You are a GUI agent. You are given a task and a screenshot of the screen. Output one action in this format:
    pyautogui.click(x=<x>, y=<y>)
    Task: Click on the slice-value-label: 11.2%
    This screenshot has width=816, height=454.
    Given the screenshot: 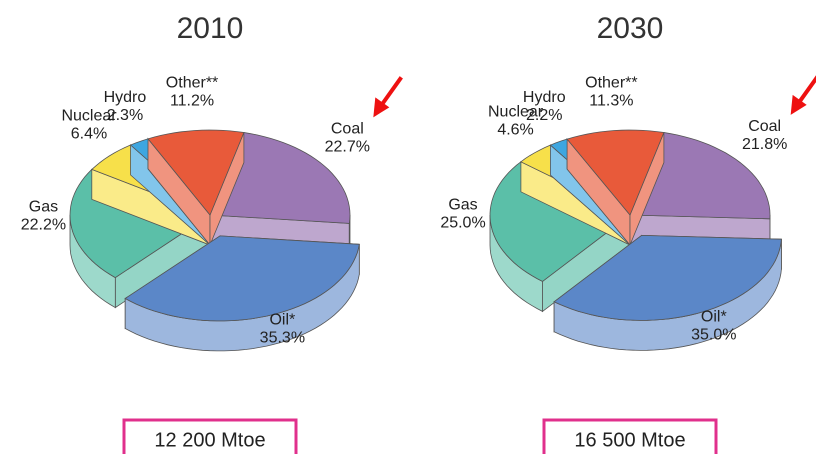 What is the action you would take?
    pyautogui.click(x=192, y=100)
    